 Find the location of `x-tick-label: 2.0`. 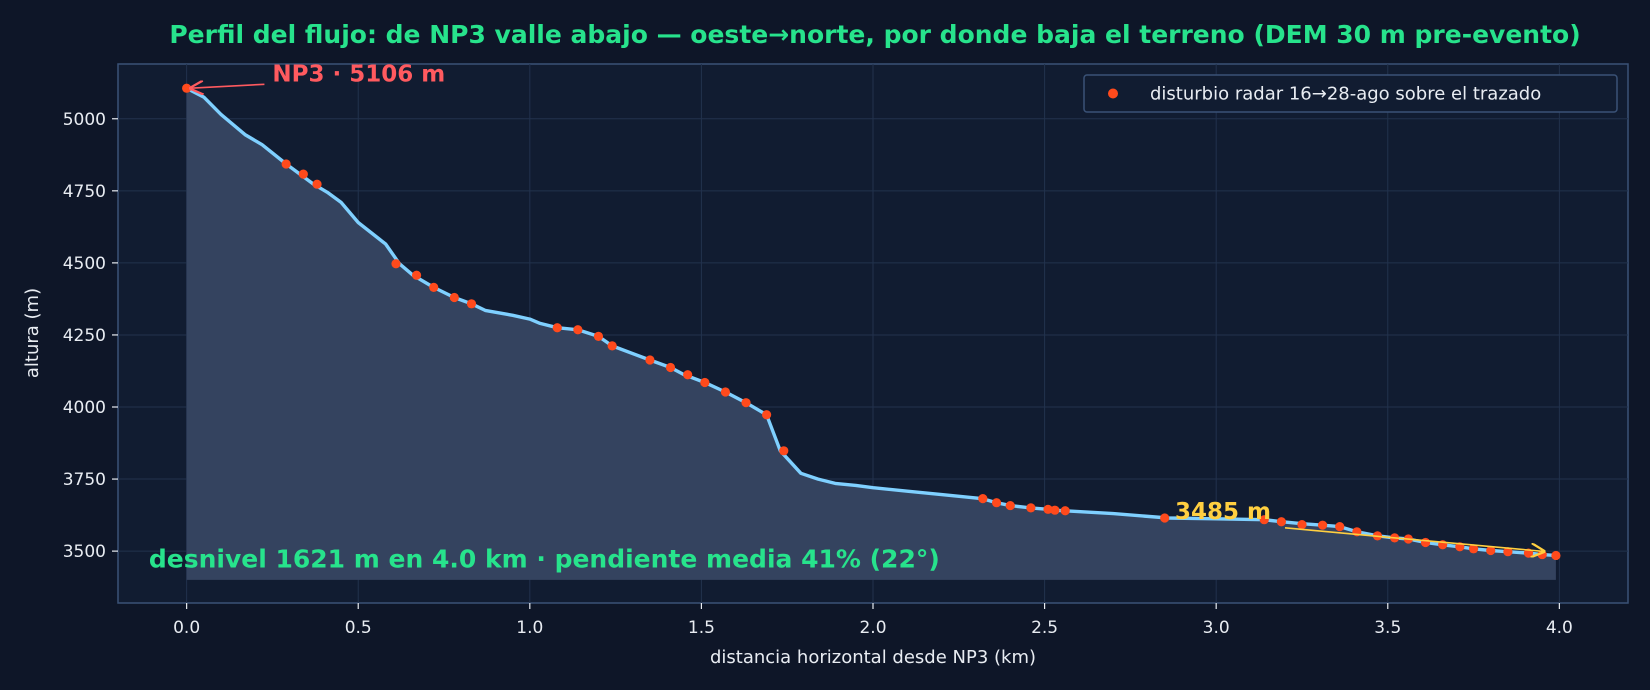

x-tick-label: 2.0 is located at coordinates (872, 628).